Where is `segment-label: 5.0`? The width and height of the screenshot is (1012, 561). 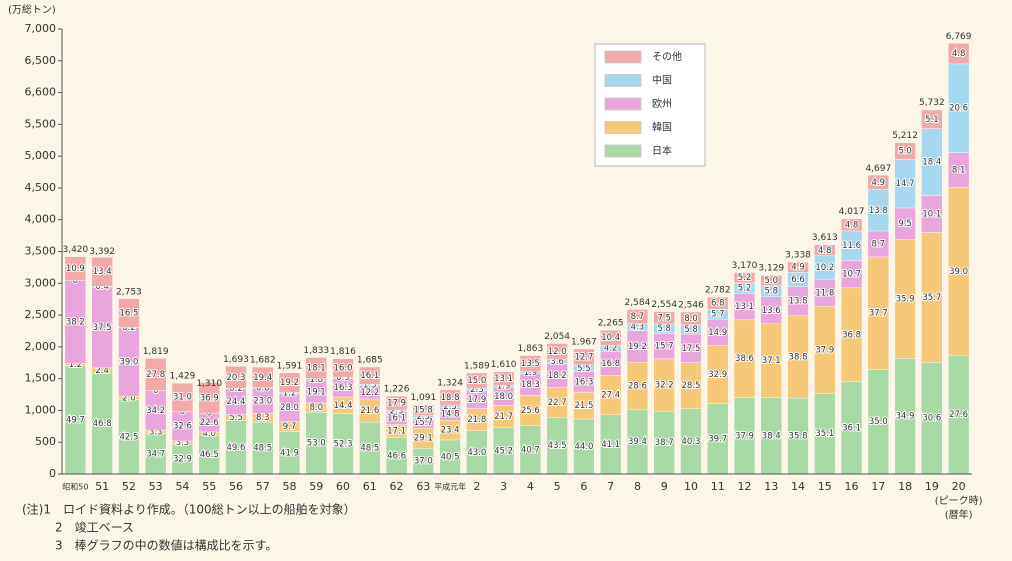 segment-label: 5.0 is located at coordinates (771, 281).